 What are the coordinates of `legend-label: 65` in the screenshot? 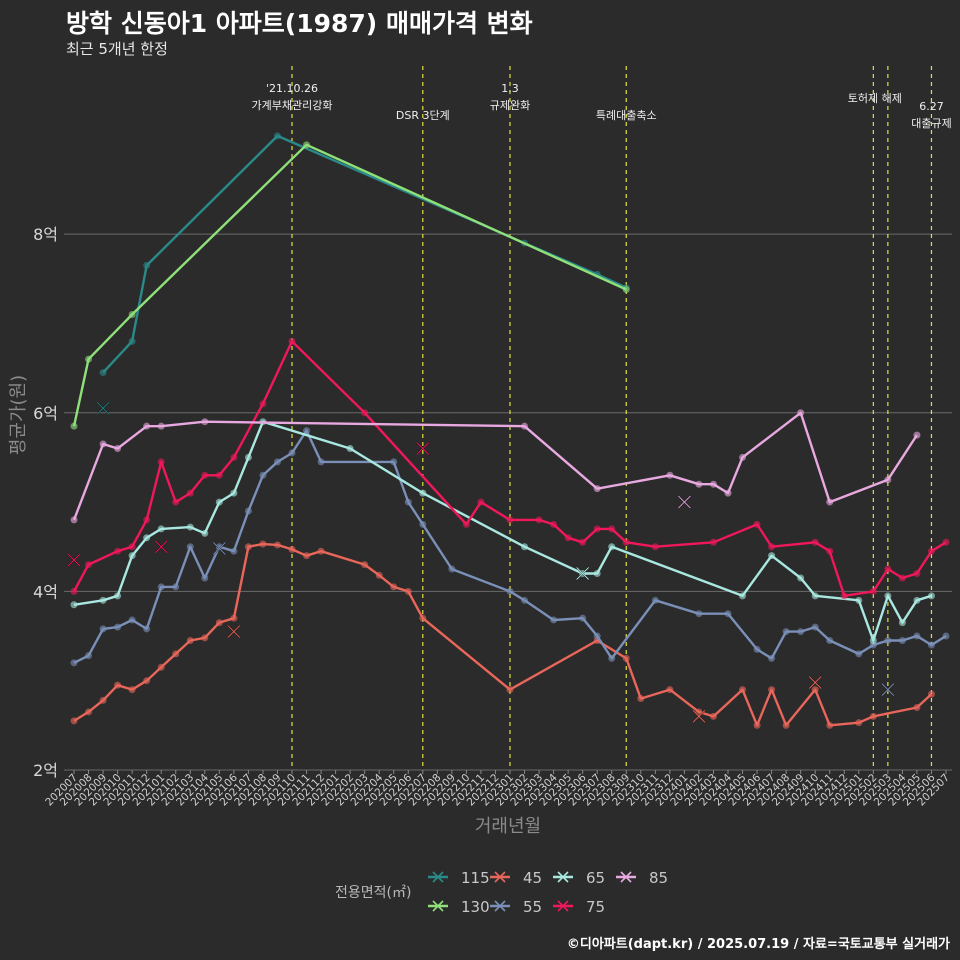 It's located at (595, 878).